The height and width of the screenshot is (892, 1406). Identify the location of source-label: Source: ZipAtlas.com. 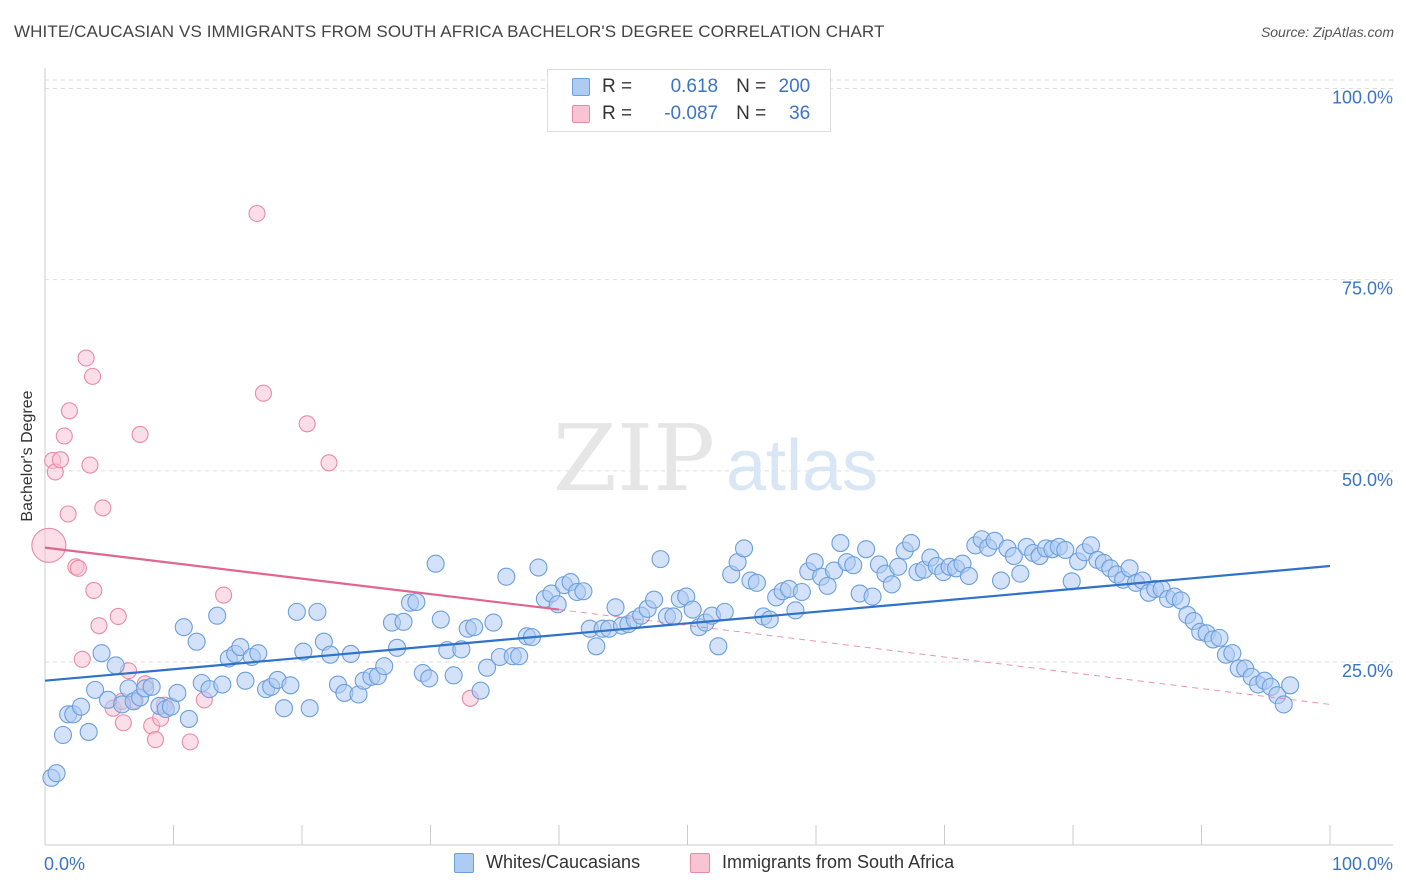
(1327, 32).